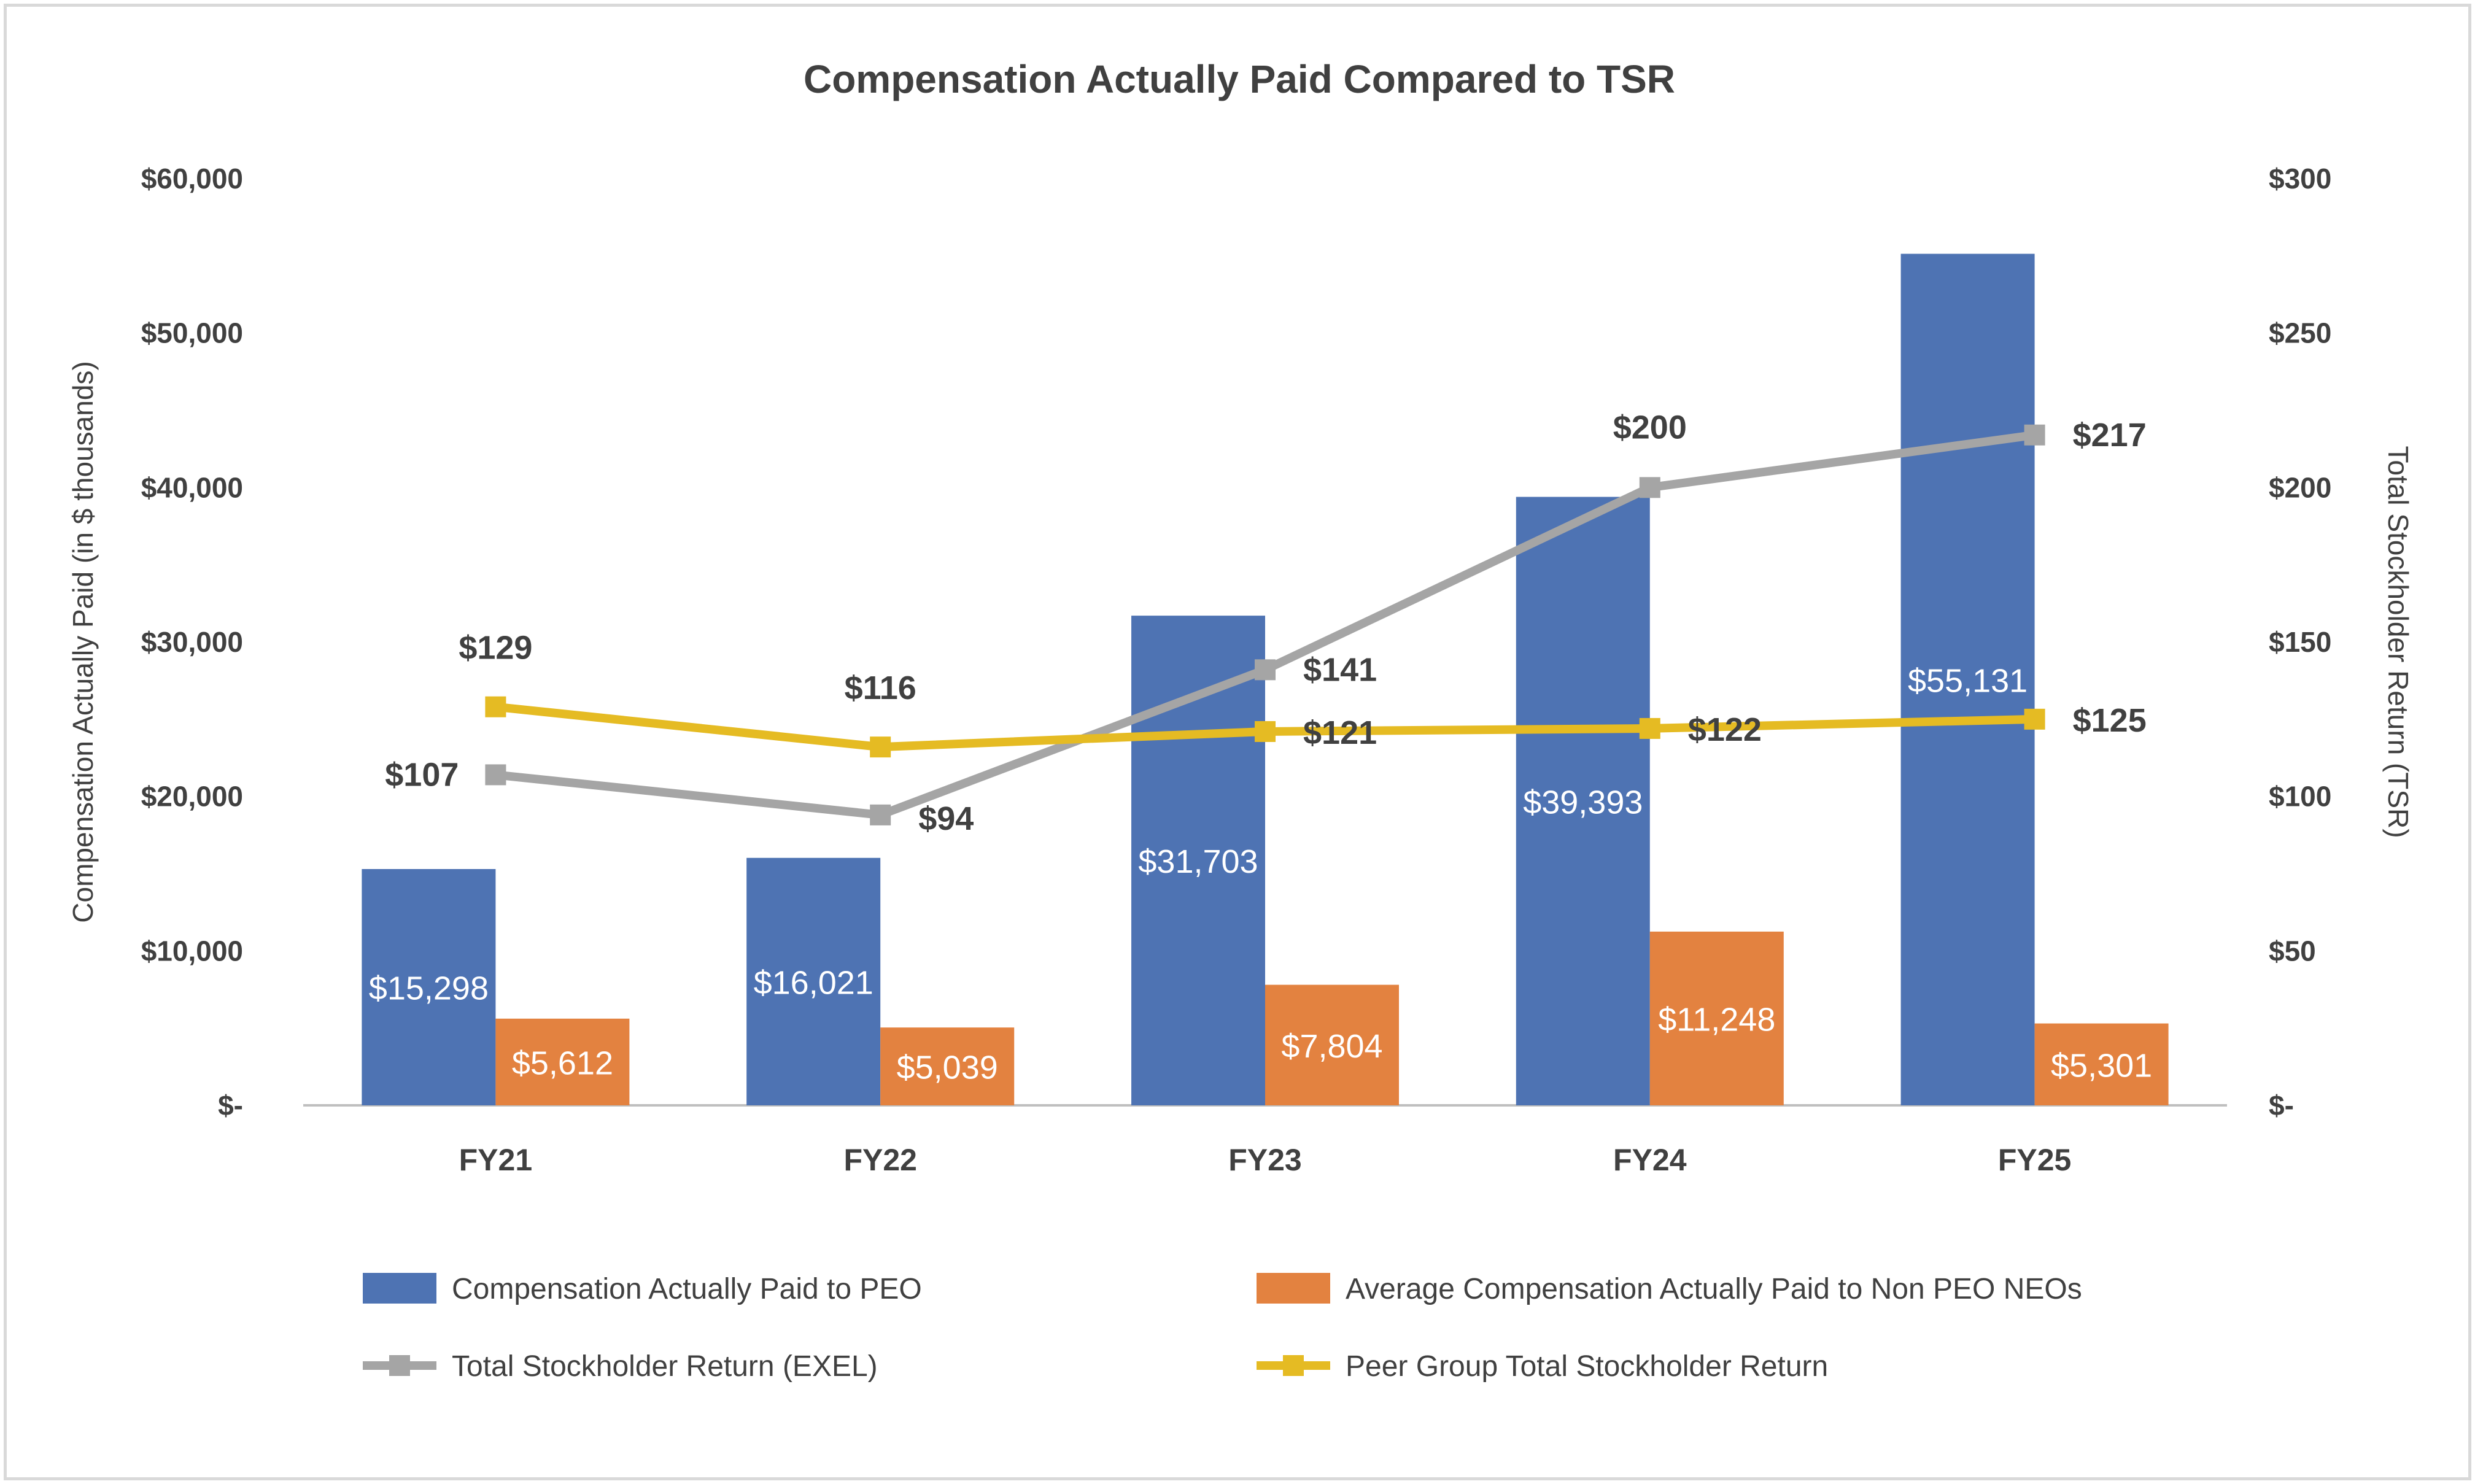 The width and height of the screenshot is (2475, 1484). What do you see at coordinates (1198, 861) in the screenshot?
I see `bar-data-label: $31,703` at bounding box center [1198, 861].